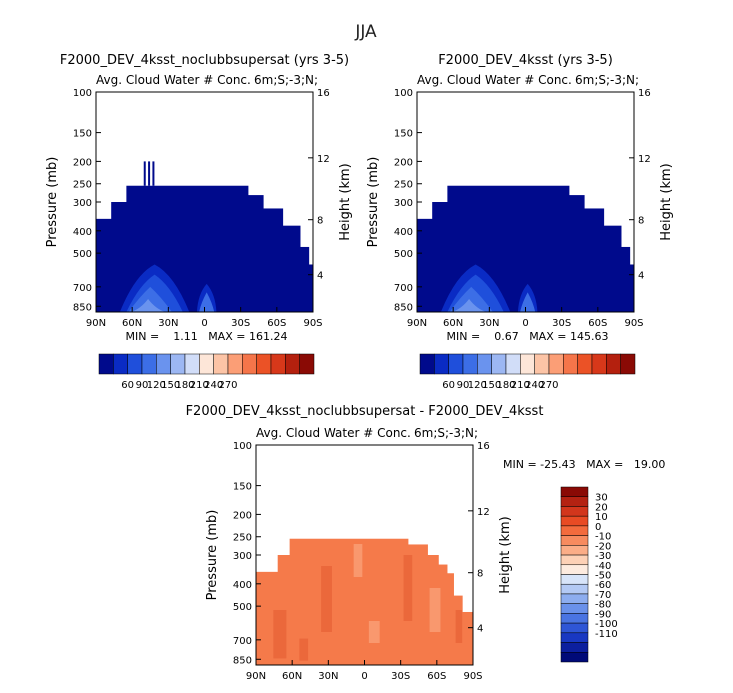 The image size is (733, 693). I want to click on colorbar-label: 180, so click(505, 385).